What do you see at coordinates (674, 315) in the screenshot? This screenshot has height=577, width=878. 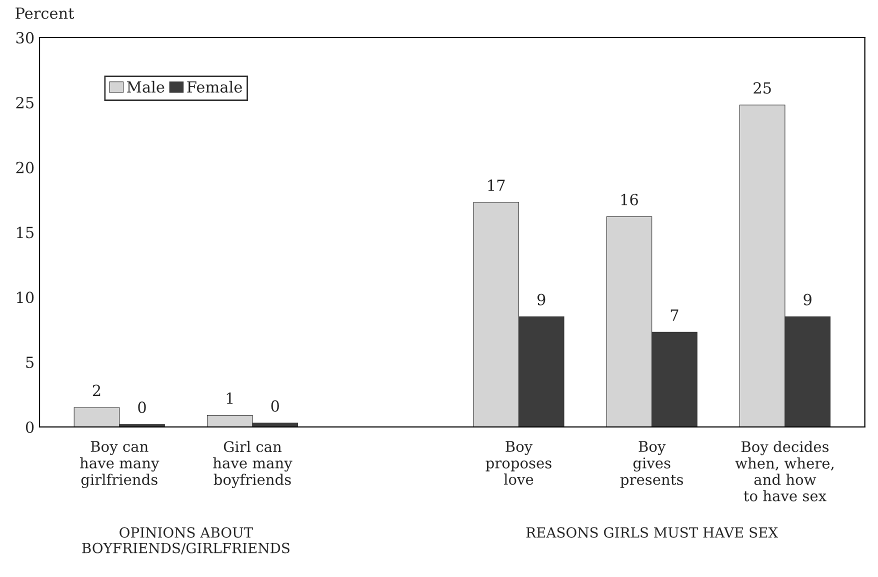 I see `data-label: 7` at bounding box center [674, 315].